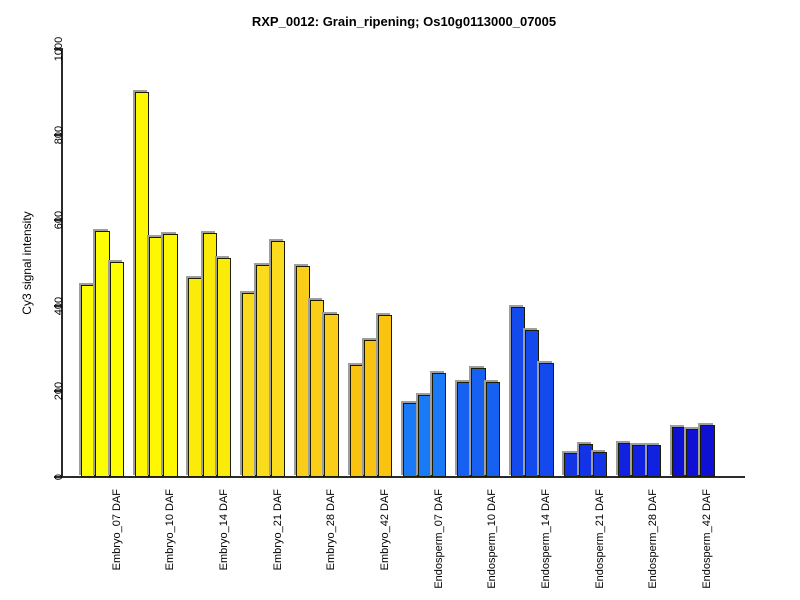 This screenshot has height=600, width=800. What do you see at coordinates (27, 263) in the screenshot?
I see `y-axis-label: Cy3 signal intensity` at bounding box center [27, 263].